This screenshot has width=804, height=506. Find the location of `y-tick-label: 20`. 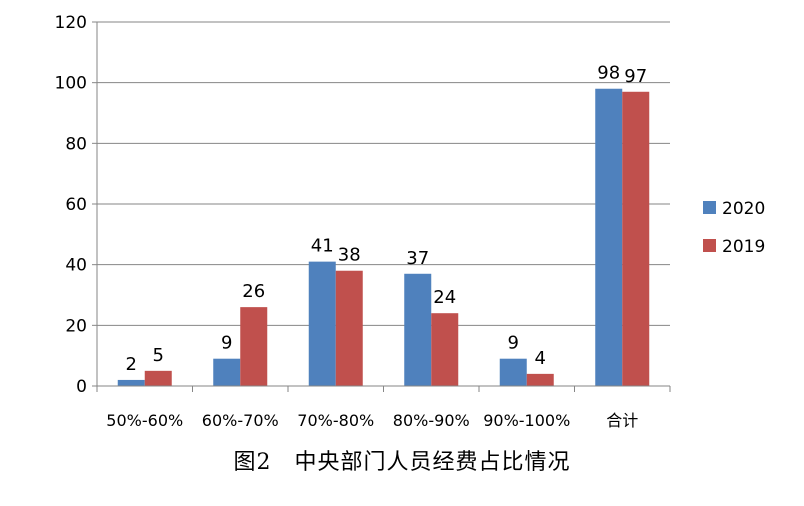

y-tick-label: 20 is located at coordinates (76, 326).